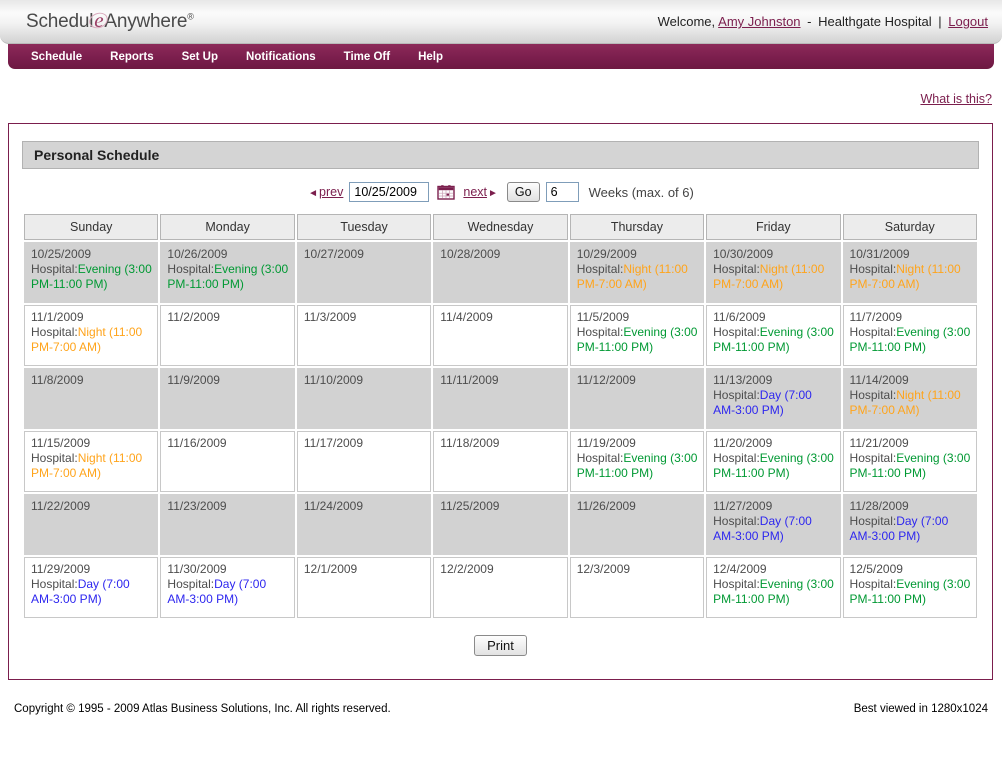 The image size is (1002, 764). Describe the element at coordinates (637, 524) in the screenshot. I see `calendar-day-cell: 11/26/2009` at that location.